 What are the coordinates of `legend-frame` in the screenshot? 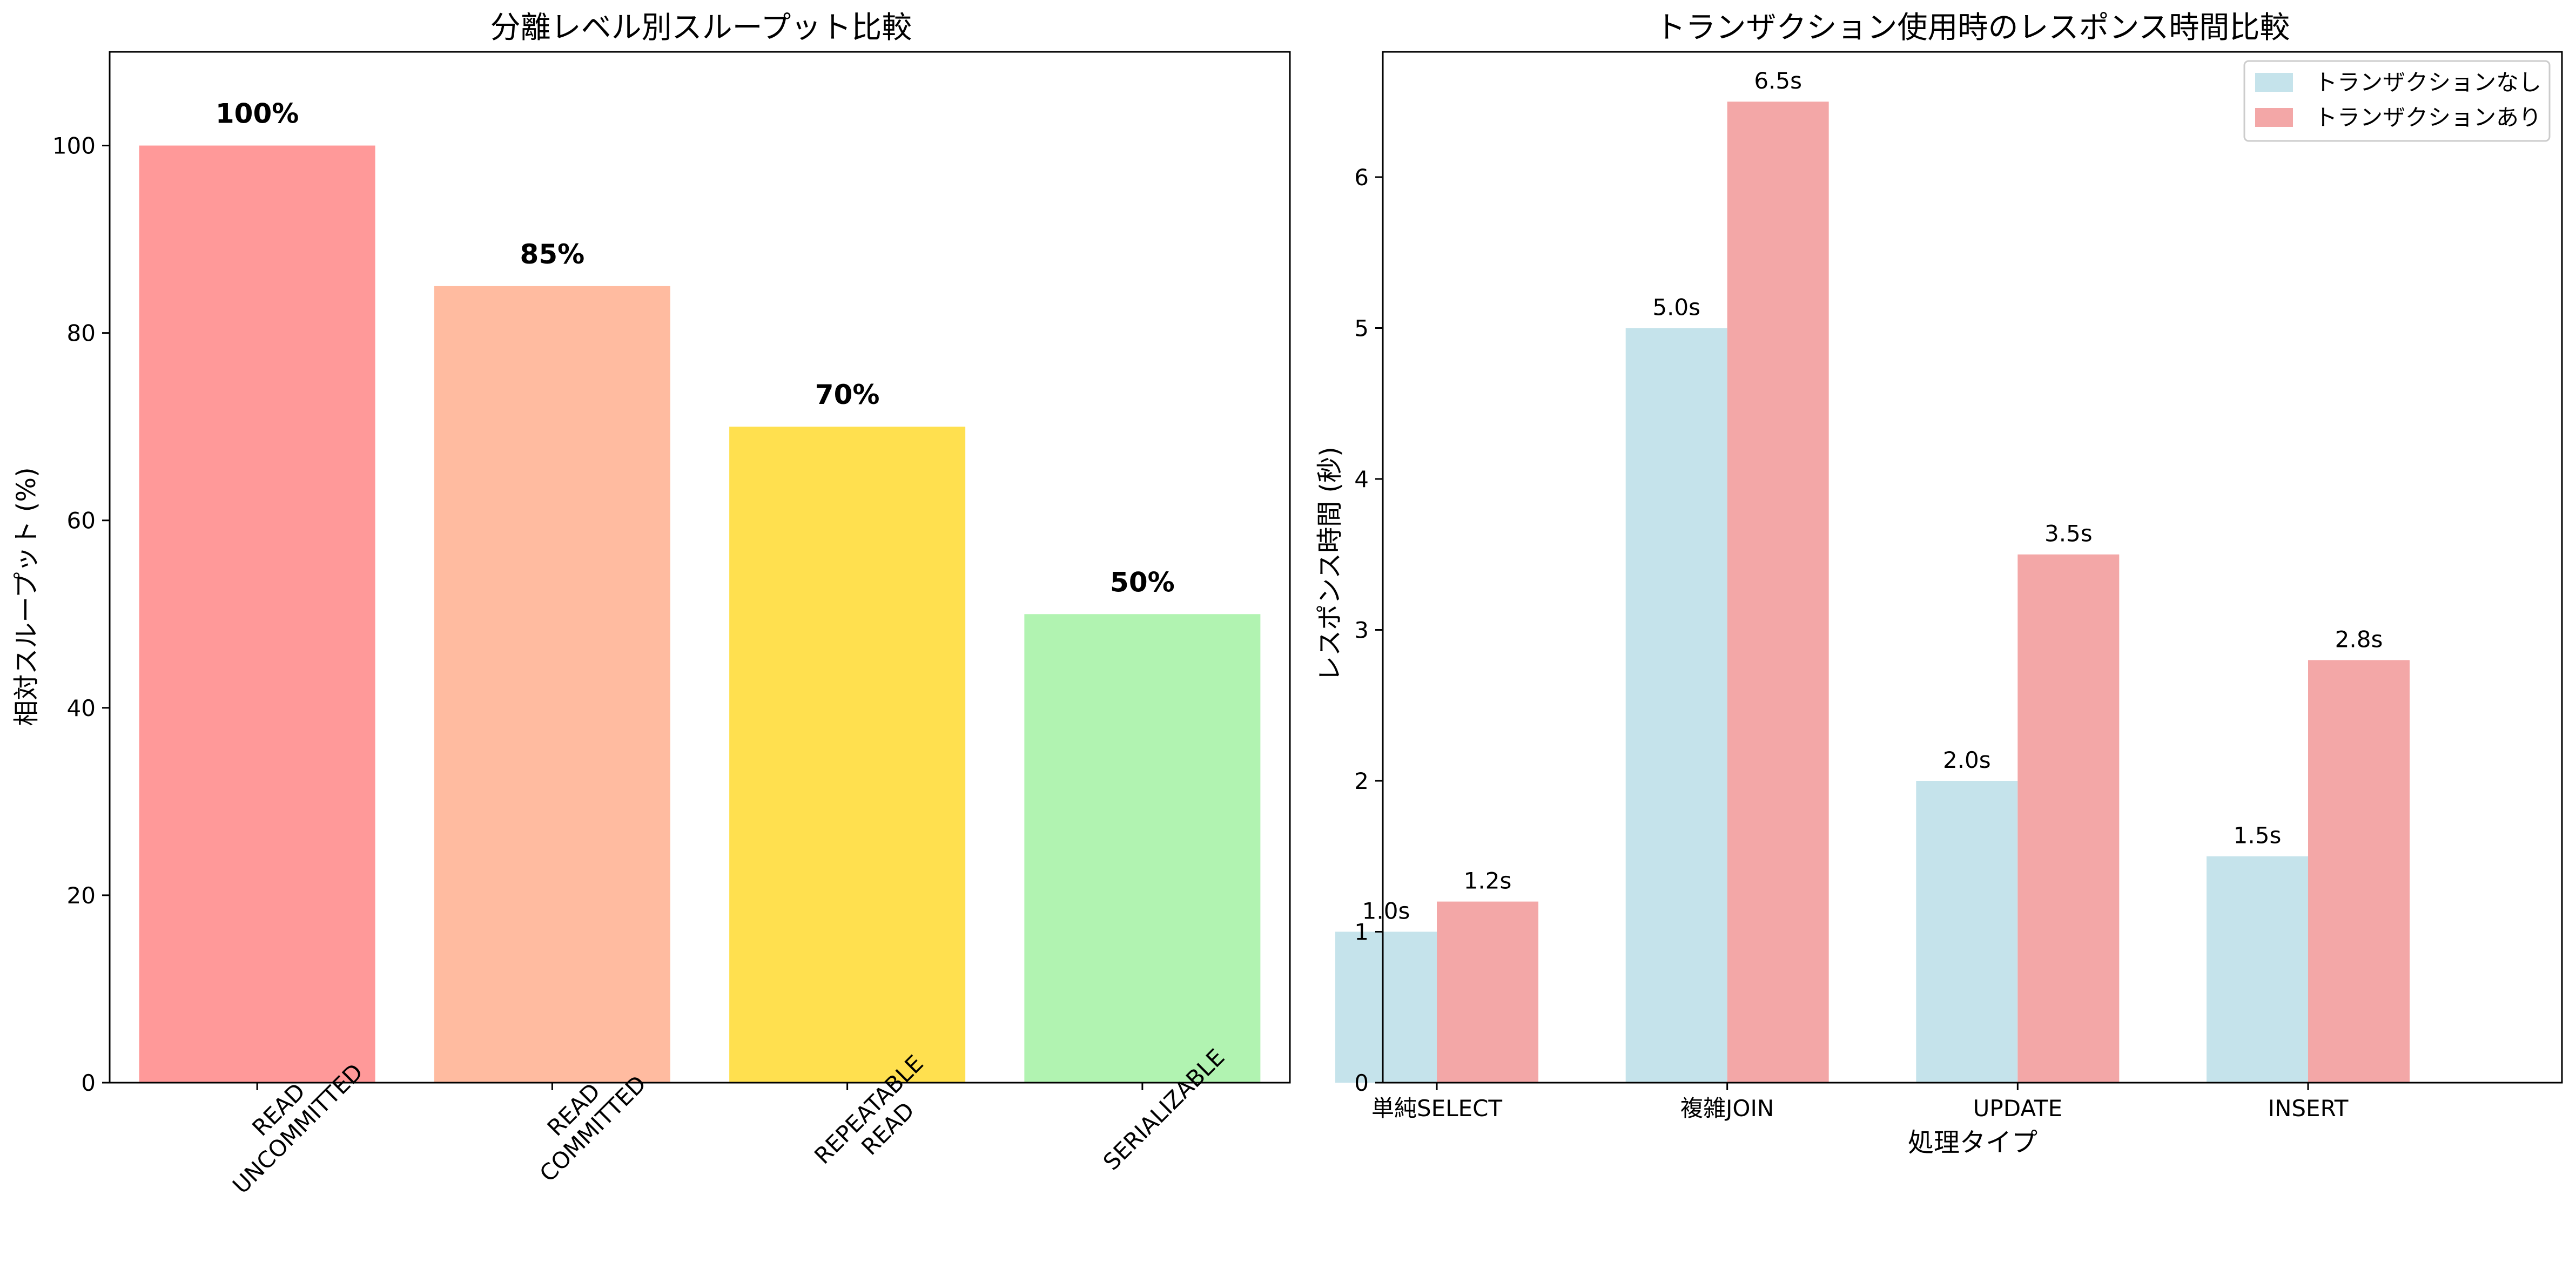 It's located at (2397, 101).